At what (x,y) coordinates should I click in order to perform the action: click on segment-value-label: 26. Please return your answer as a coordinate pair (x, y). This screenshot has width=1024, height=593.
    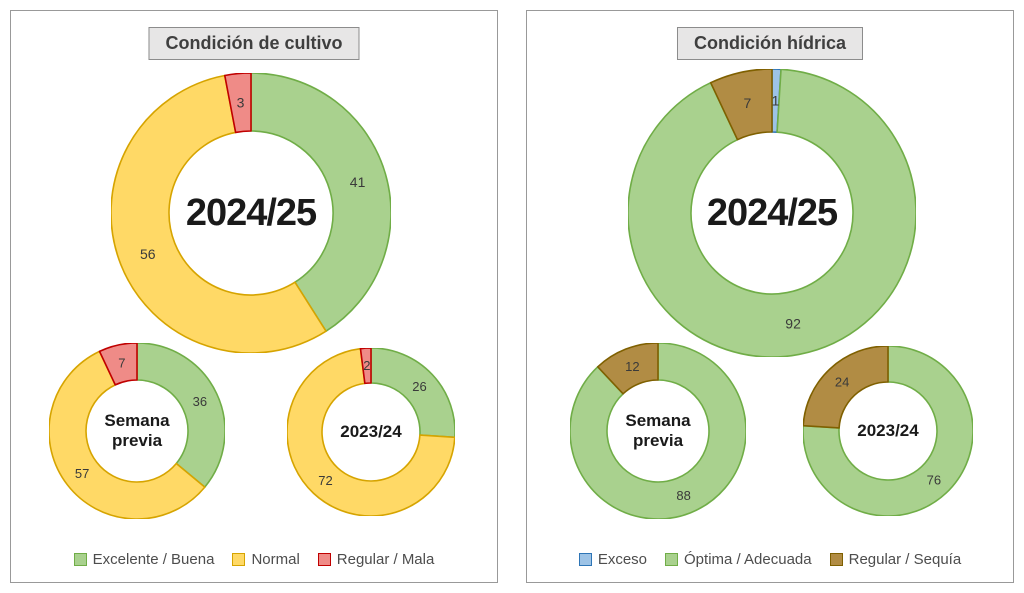
    Looking at the image, I should click on (419, 386).